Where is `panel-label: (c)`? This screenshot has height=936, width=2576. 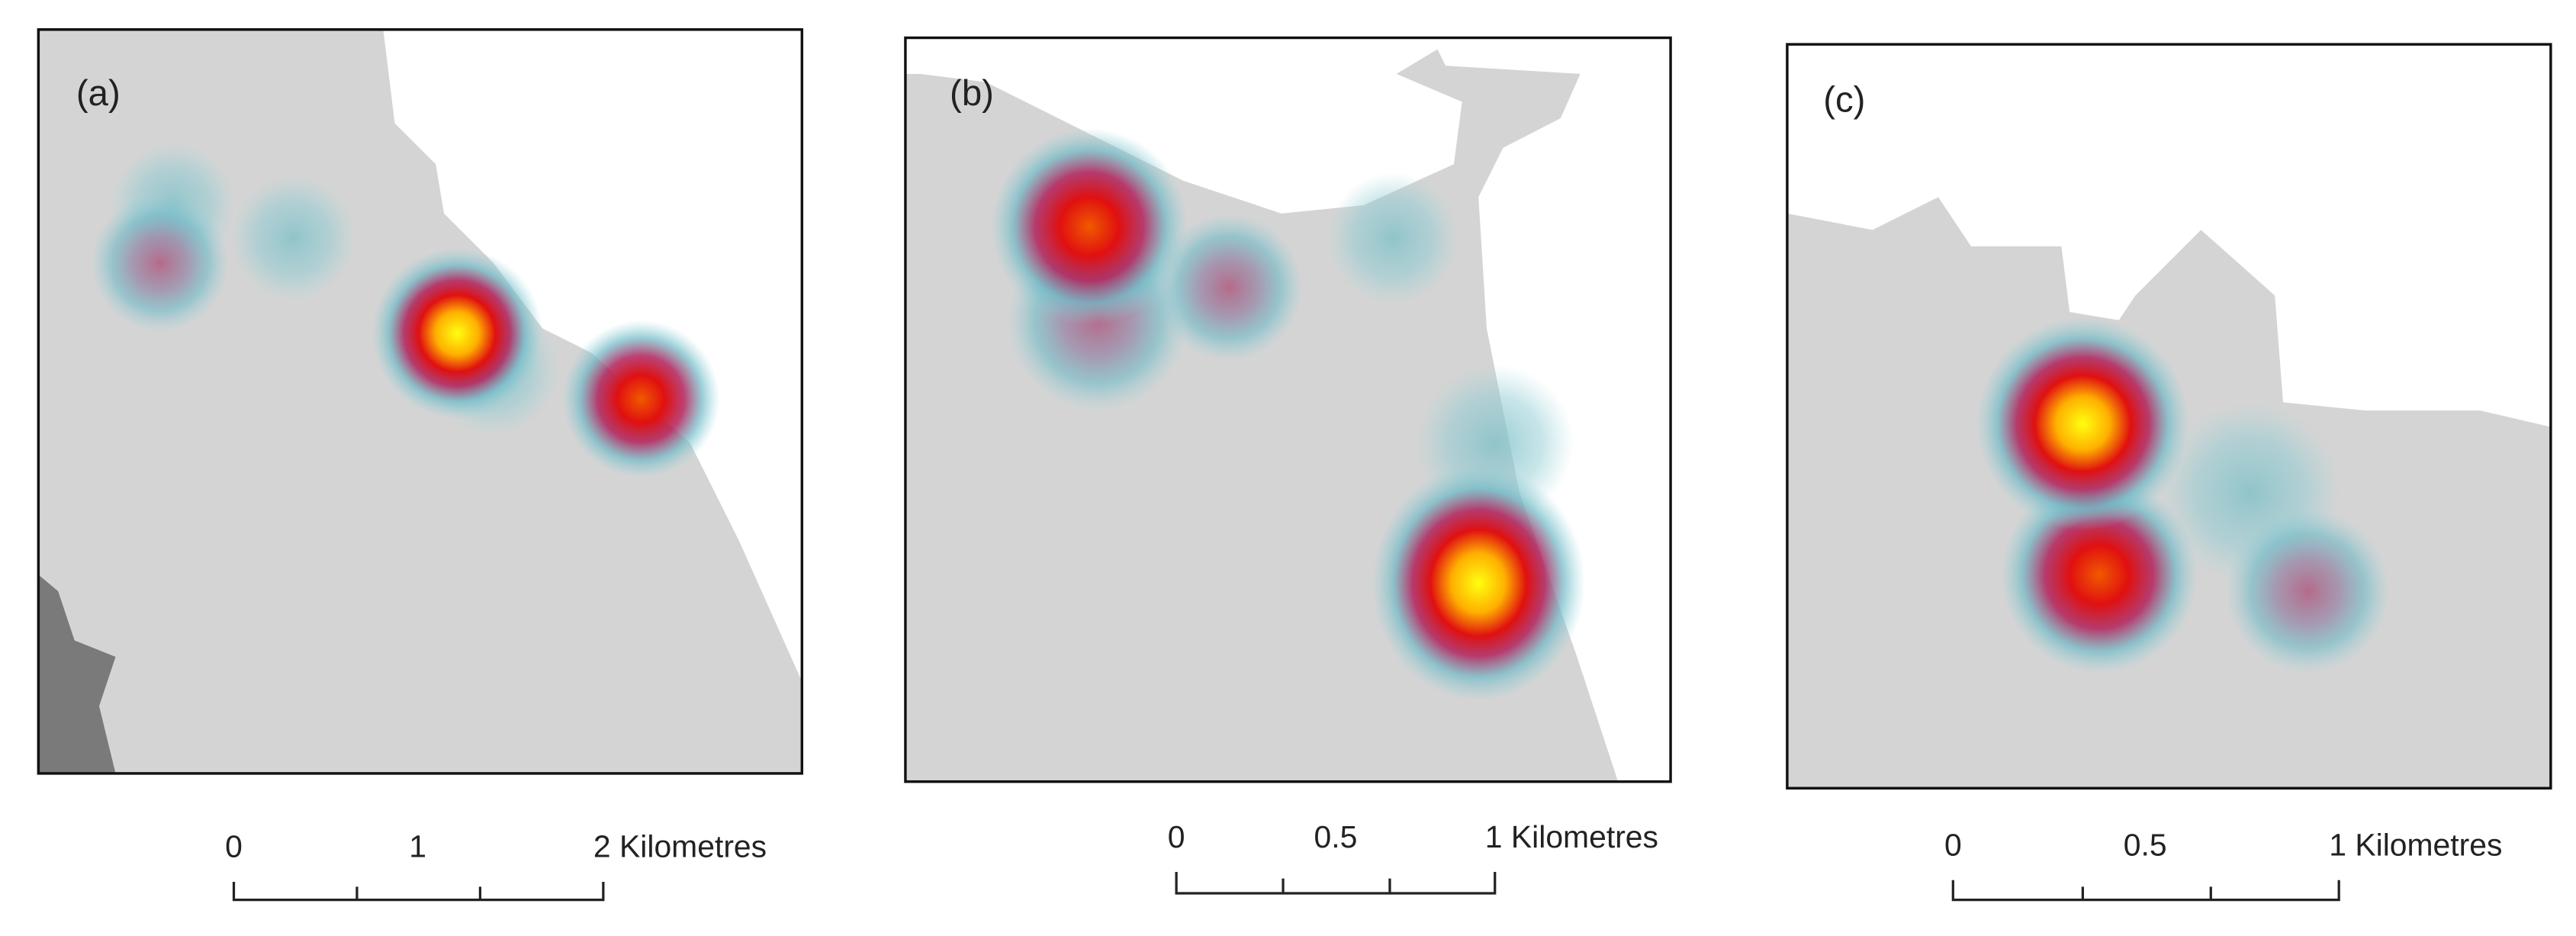
panel-label: (c) is located at coordinates (1844, 99).